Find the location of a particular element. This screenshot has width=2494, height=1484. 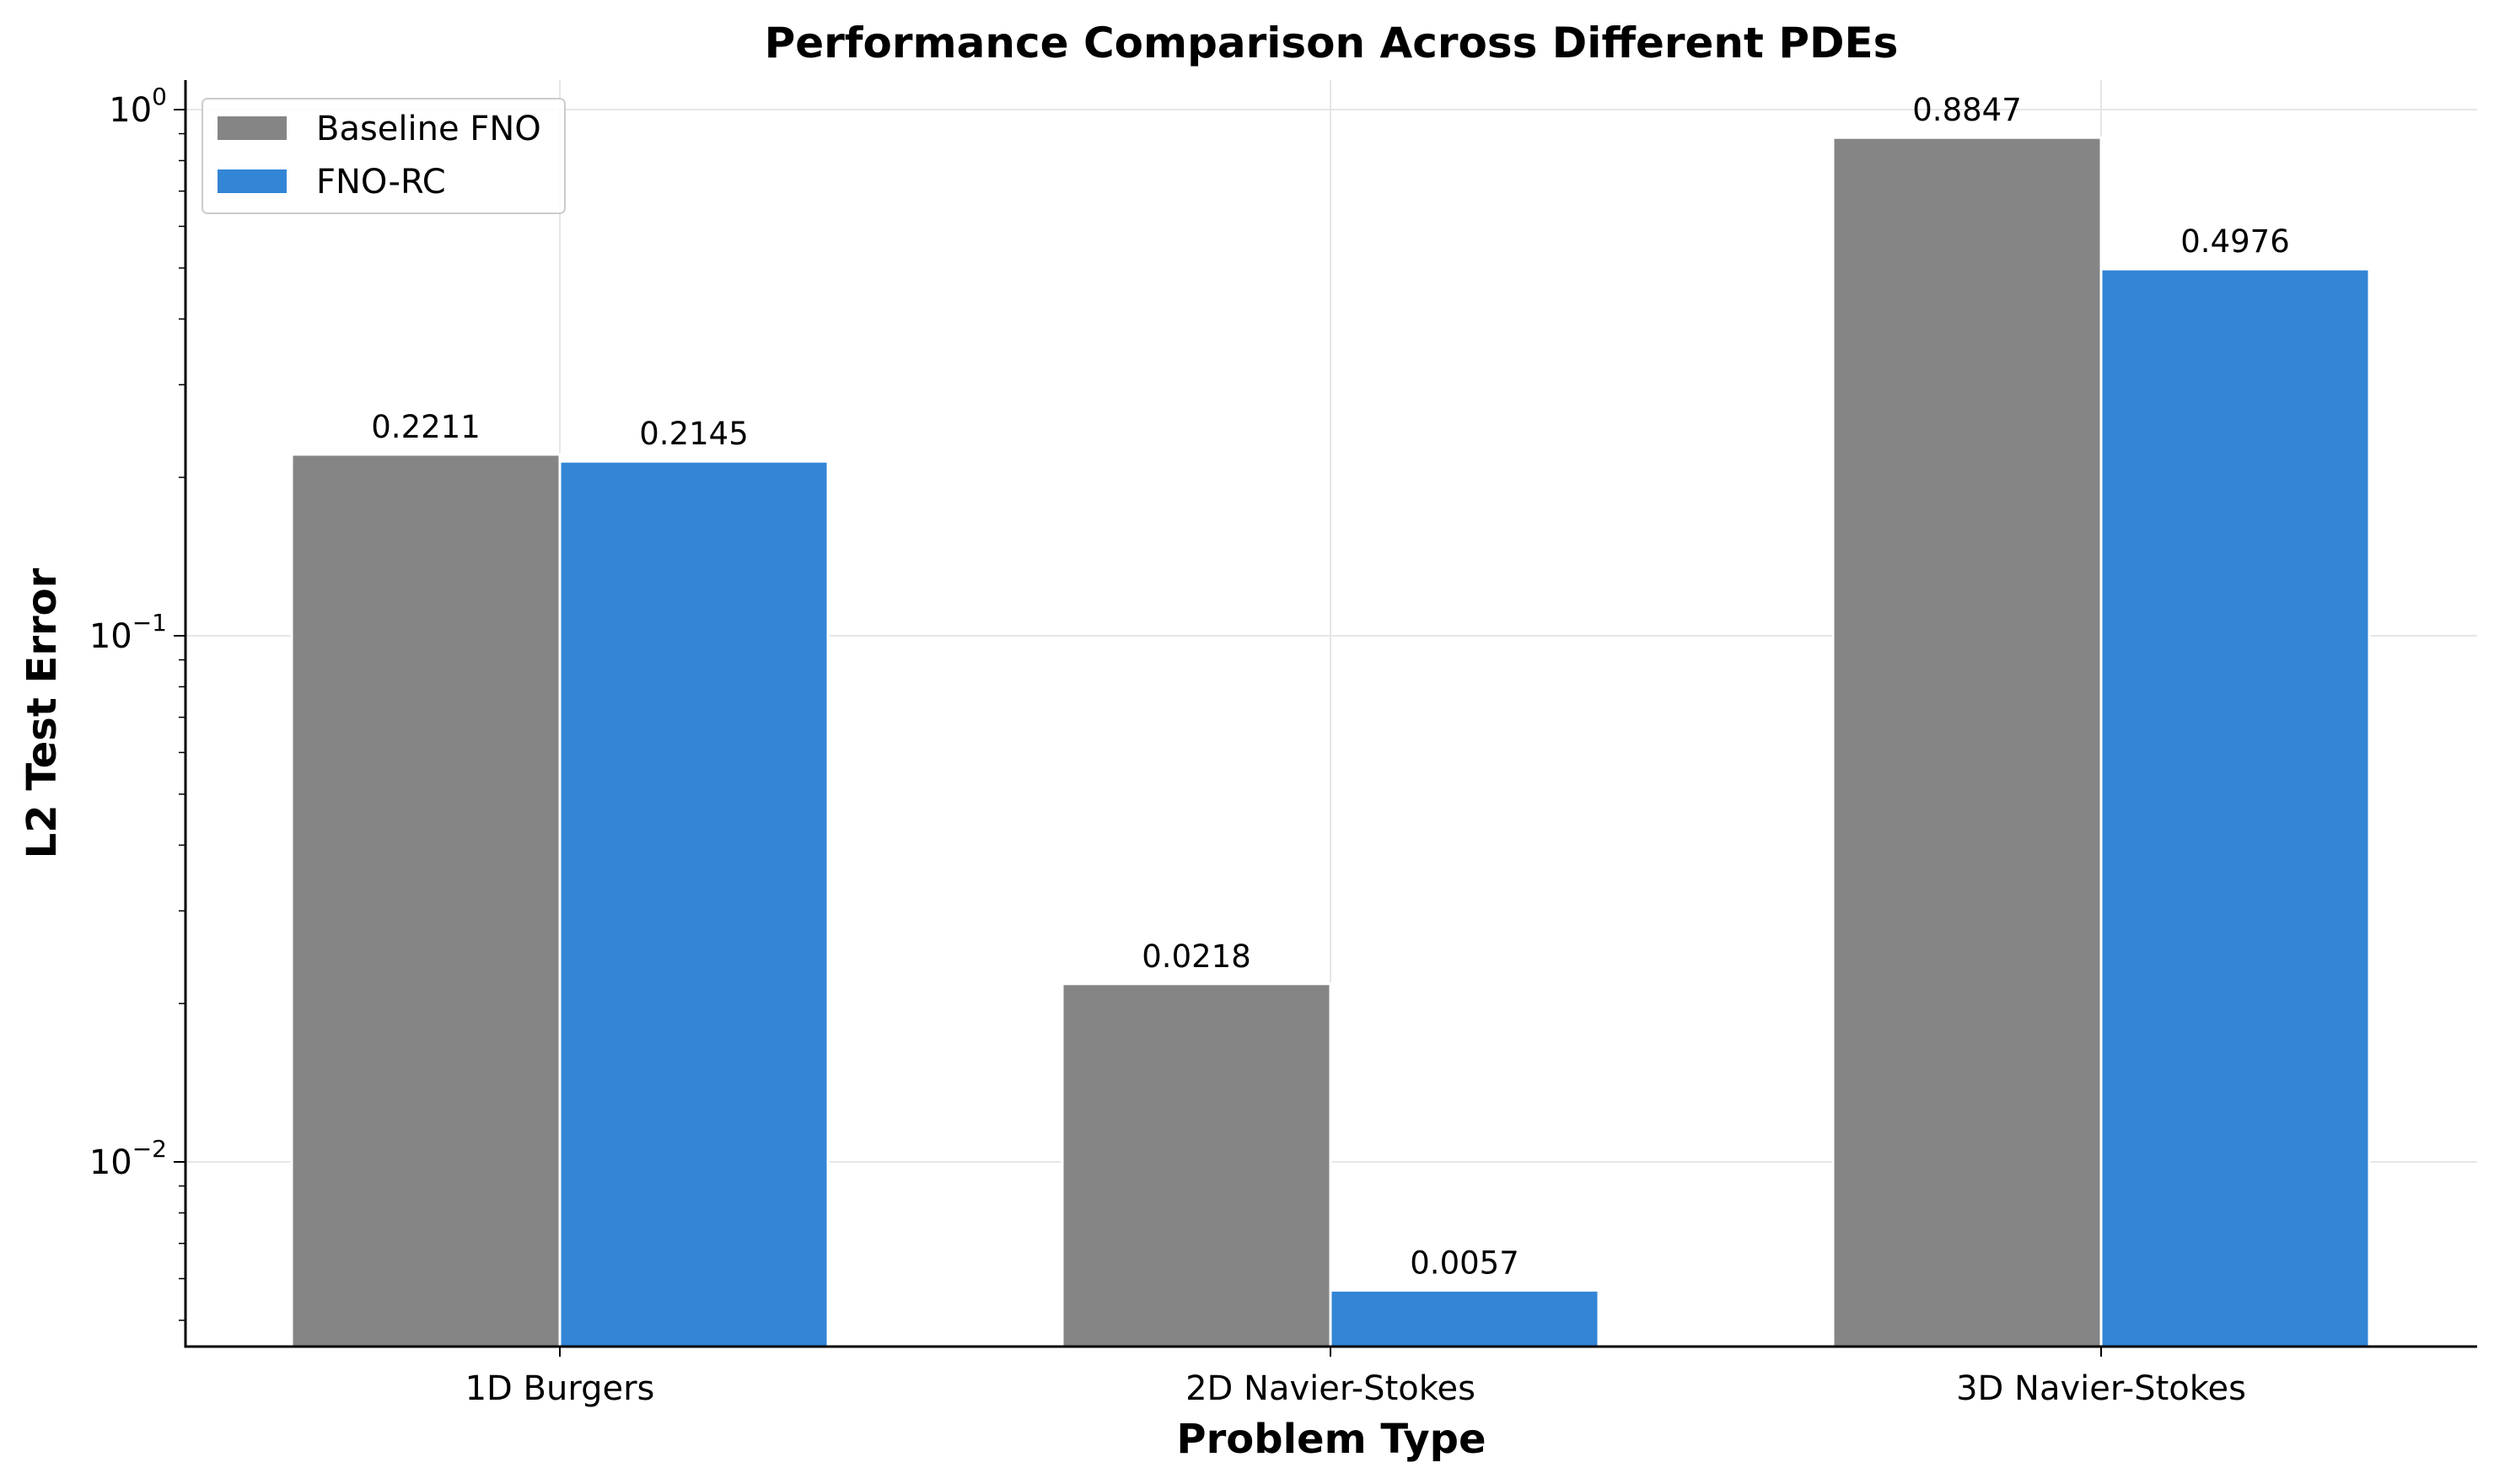

legend-label: Baseline FNO is located at coordinates (429, 129).